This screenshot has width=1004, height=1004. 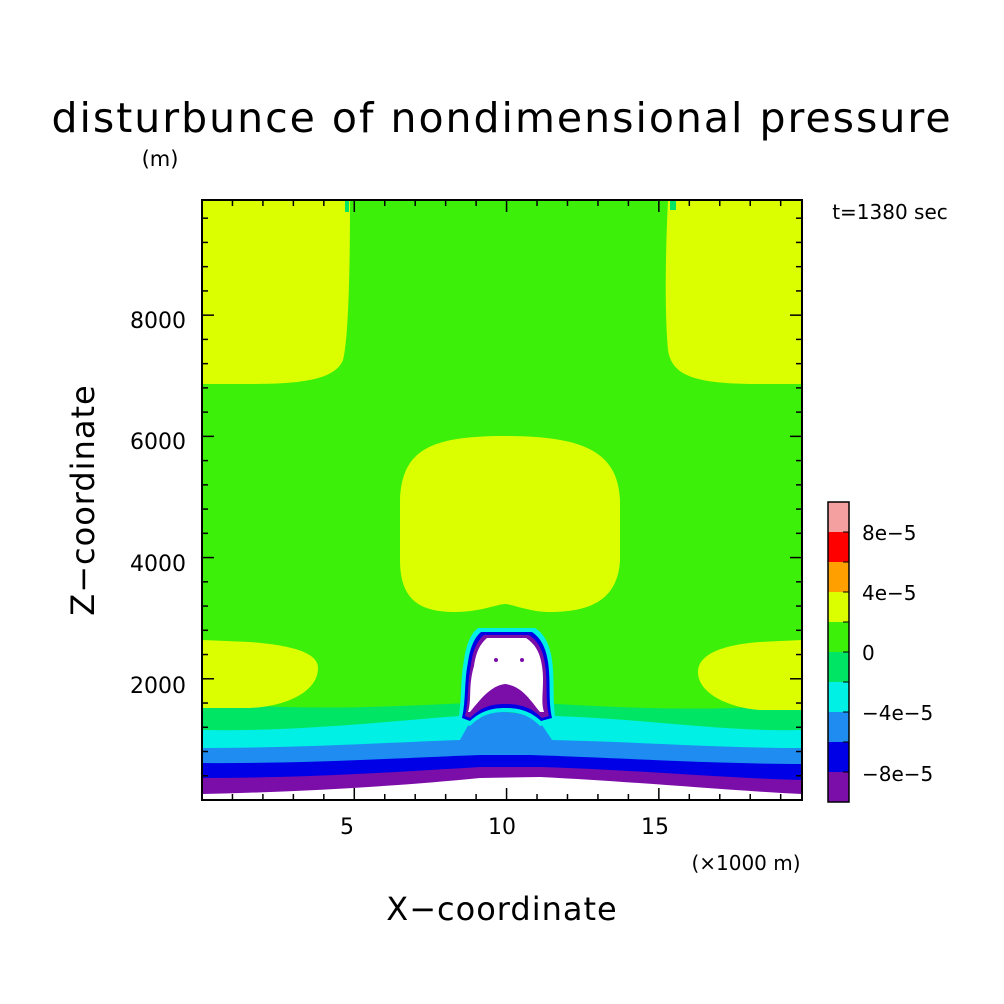 I want to click on y-tick-label-8000: 8000, so click(x=158, y=321).